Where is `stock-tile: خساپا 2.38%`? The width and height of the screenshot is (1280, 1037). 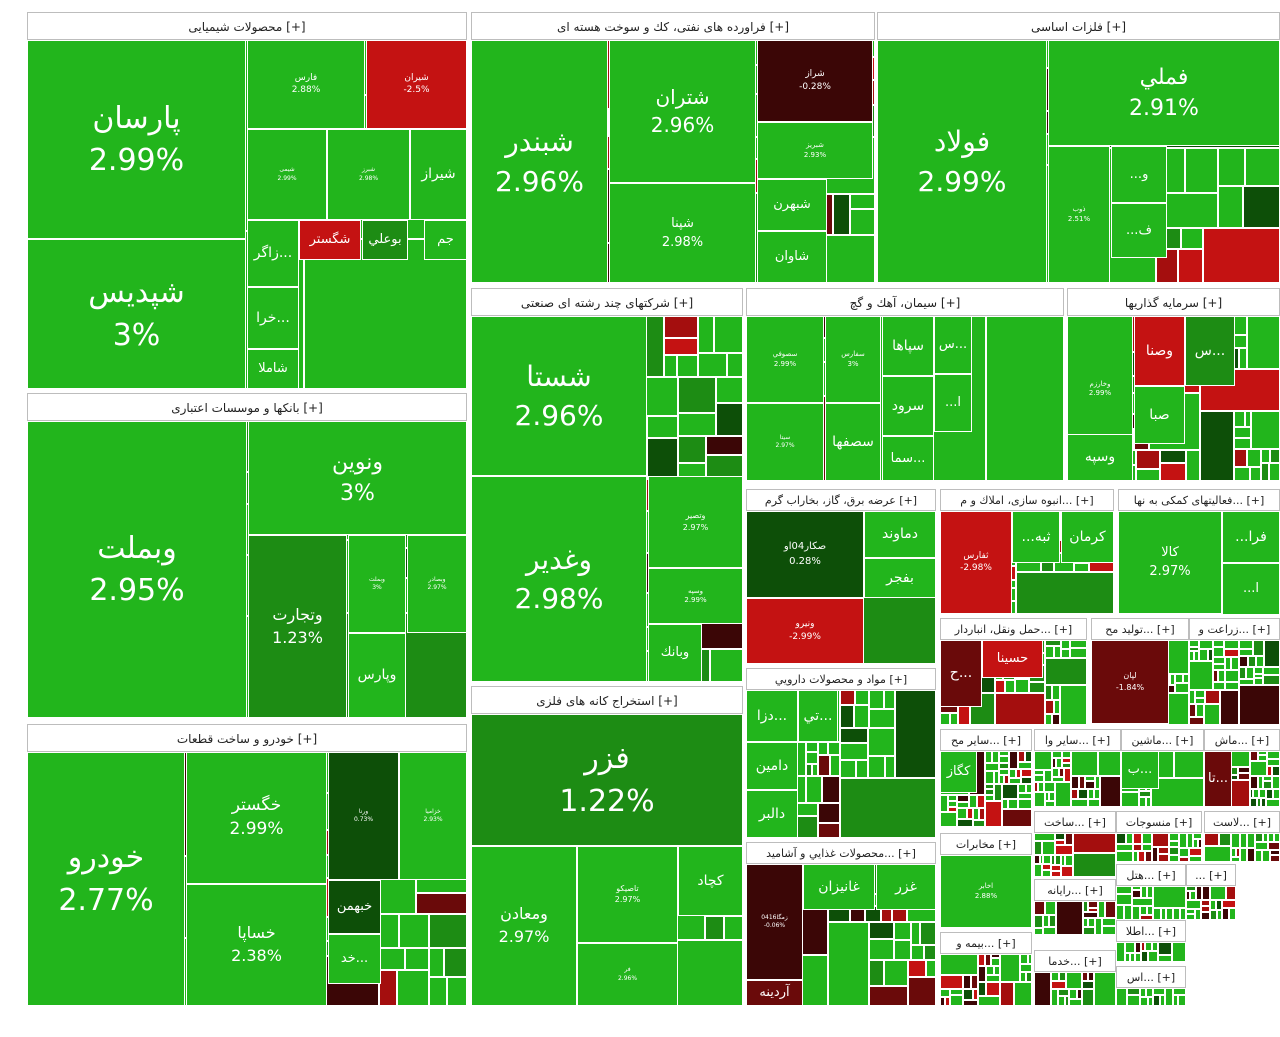 stock-tile: خساپا 2.38% is located at coordinates (256, 945).